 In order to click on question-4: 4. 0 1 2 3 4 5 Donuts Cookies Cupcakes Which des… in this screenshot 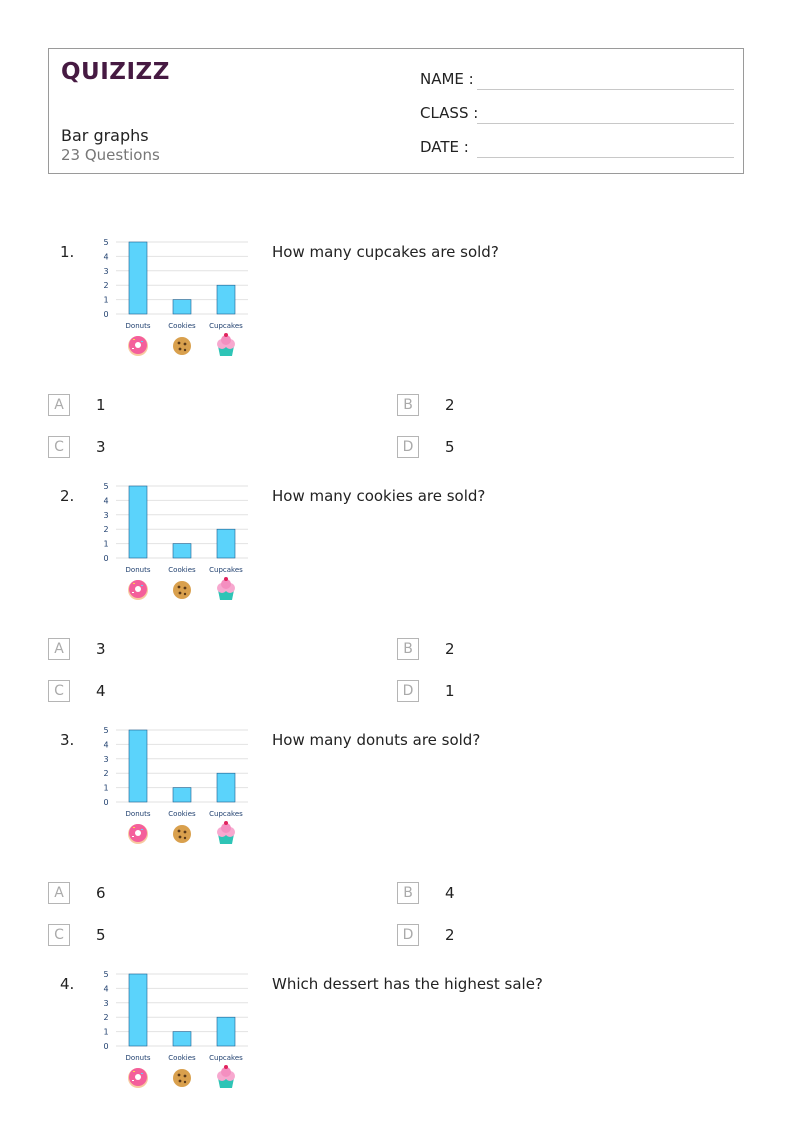, I will do `click(397, 1042)`.